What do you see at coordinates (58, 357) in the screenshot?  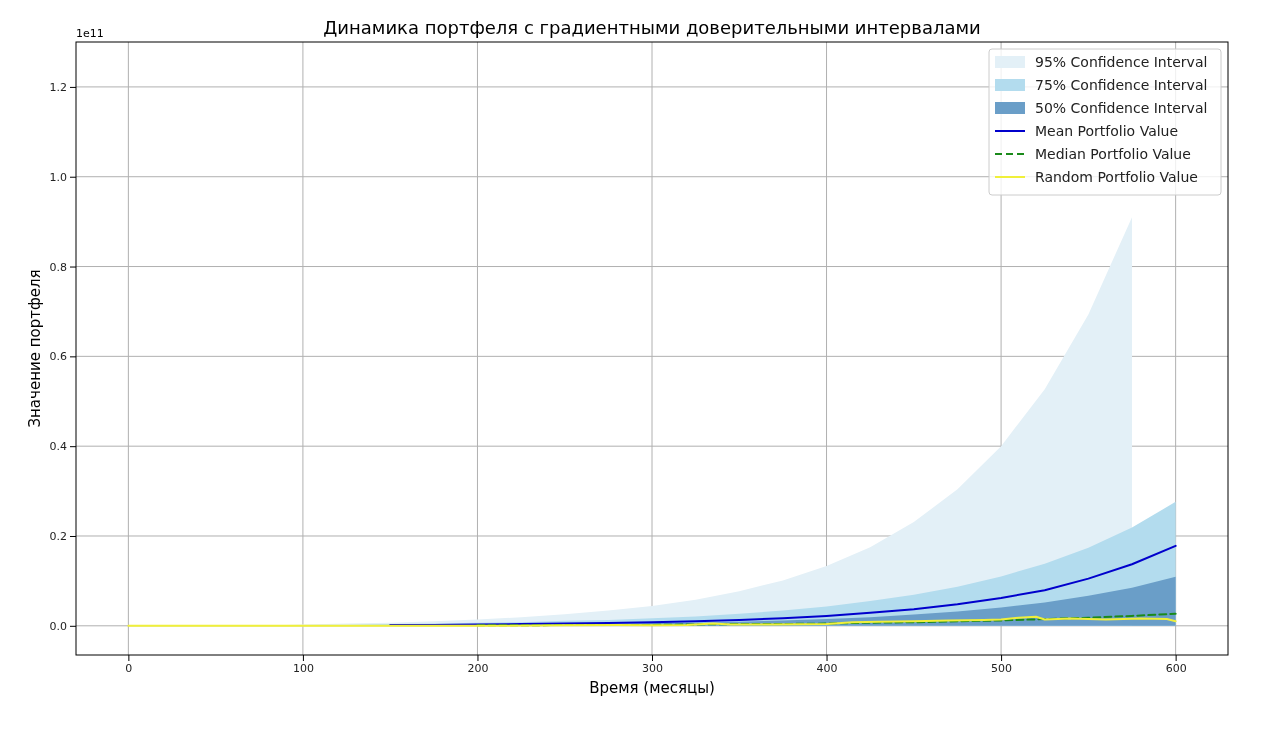 I see `y-tick-label: 0.6` at bounding box center [58, 357].